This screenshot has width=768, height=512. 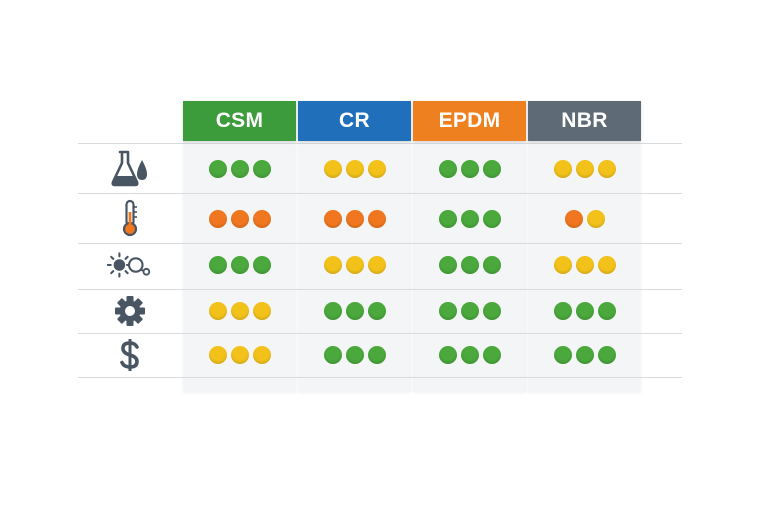 I want to click on column-header-label: CR, so click(x=354, y=120).